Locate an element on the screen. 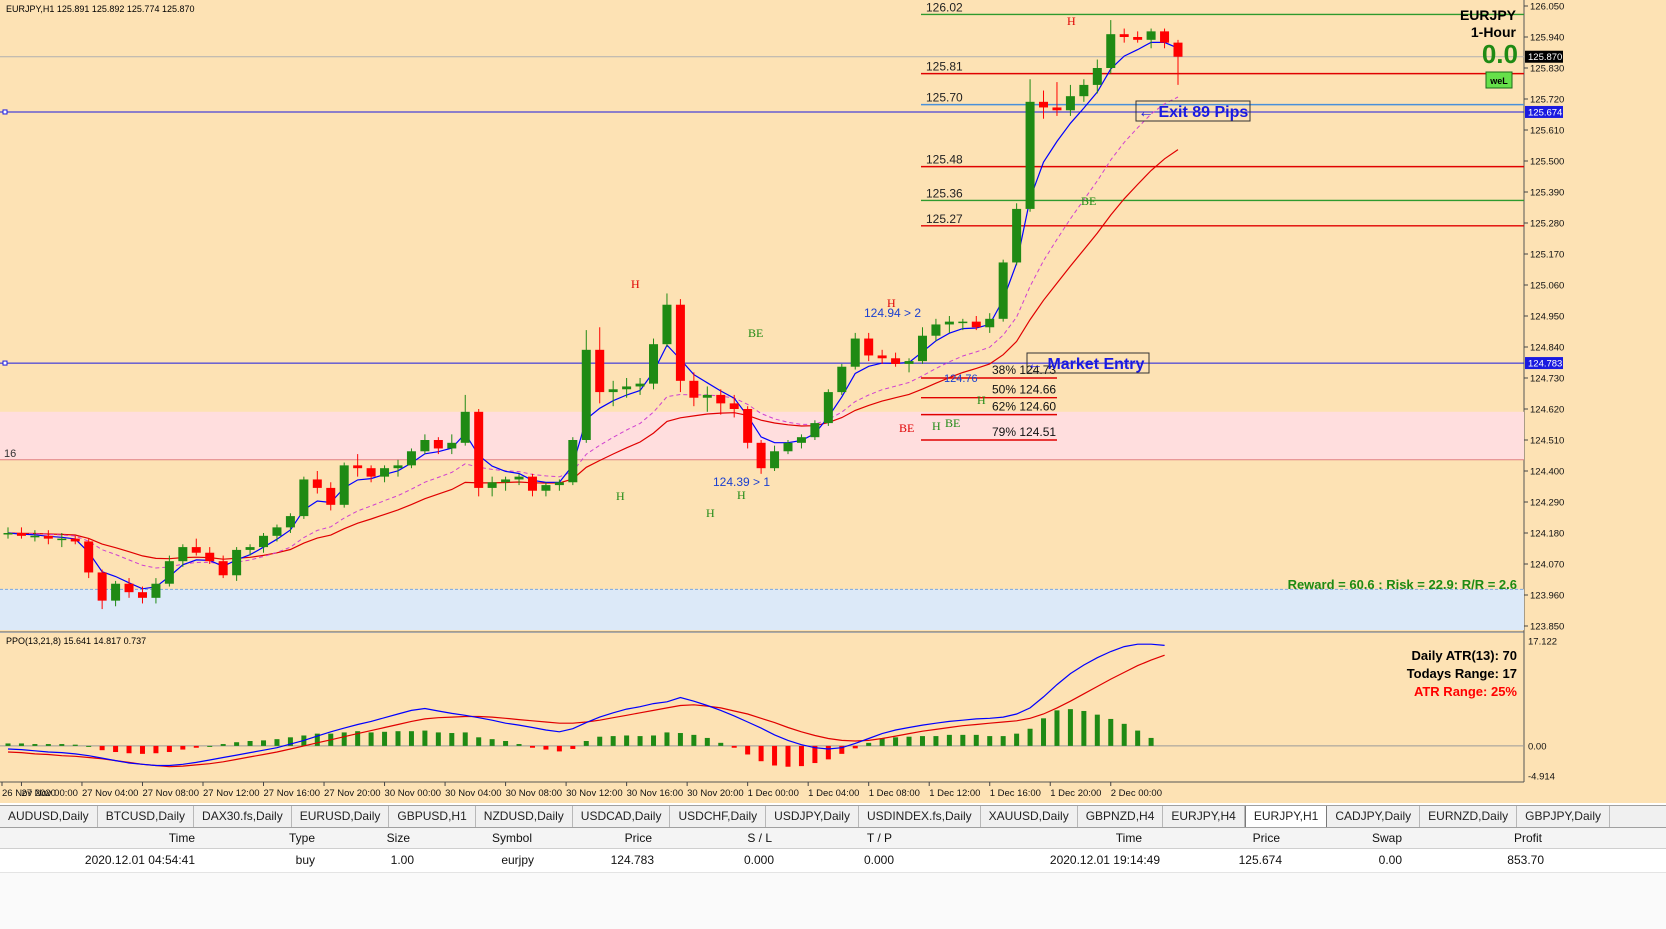 The width and height of the screenshot is (1666, 929). tab-btcusd-daily: BTCUSD,Daily is located at coordinates (146, 816).